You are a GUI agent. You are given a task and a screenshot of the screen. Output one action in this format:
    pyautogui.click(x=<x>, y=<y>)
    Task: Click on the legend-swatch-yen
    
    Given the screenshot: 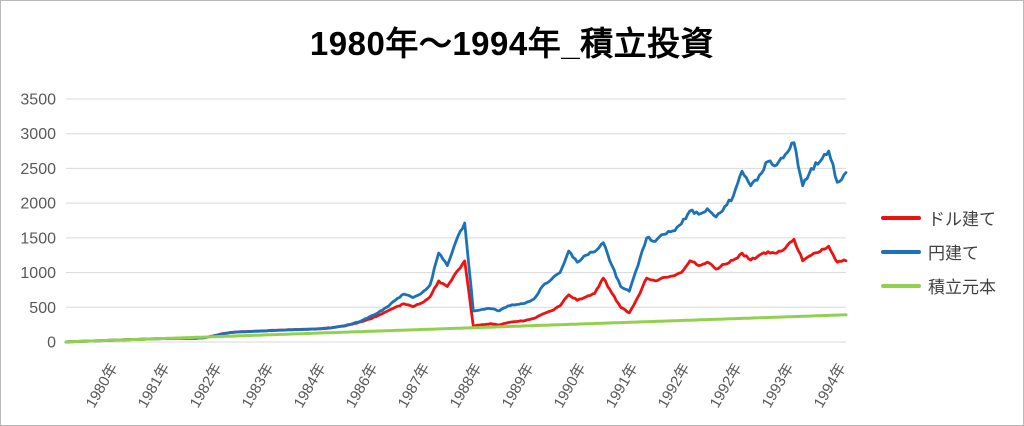 What is the action you would take?
    pyautogui.click(x=901, y=251)
    